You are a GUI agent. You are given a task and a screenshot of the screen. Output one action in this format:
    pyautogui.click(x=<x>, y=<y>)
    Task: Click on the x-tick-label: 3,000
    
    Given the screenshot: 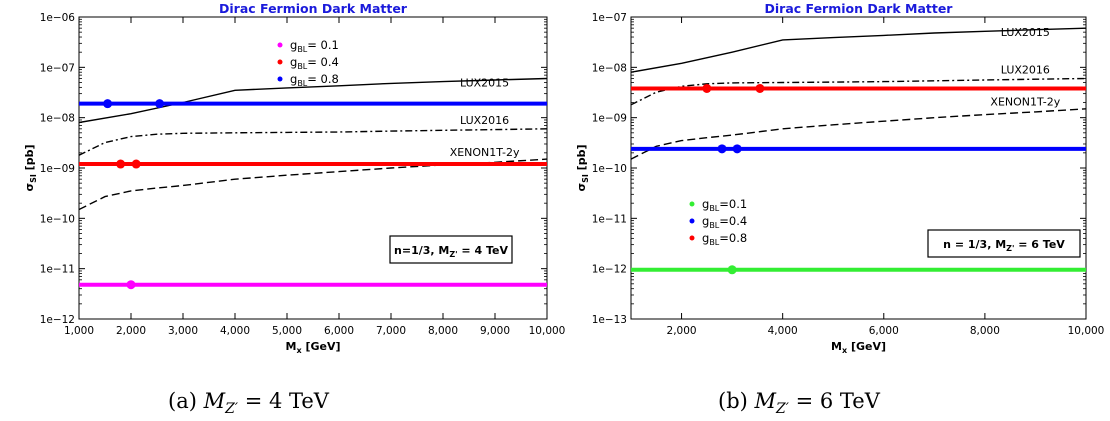 What is the action you would take?
    pyautogui.click(x=183, y=331)
    